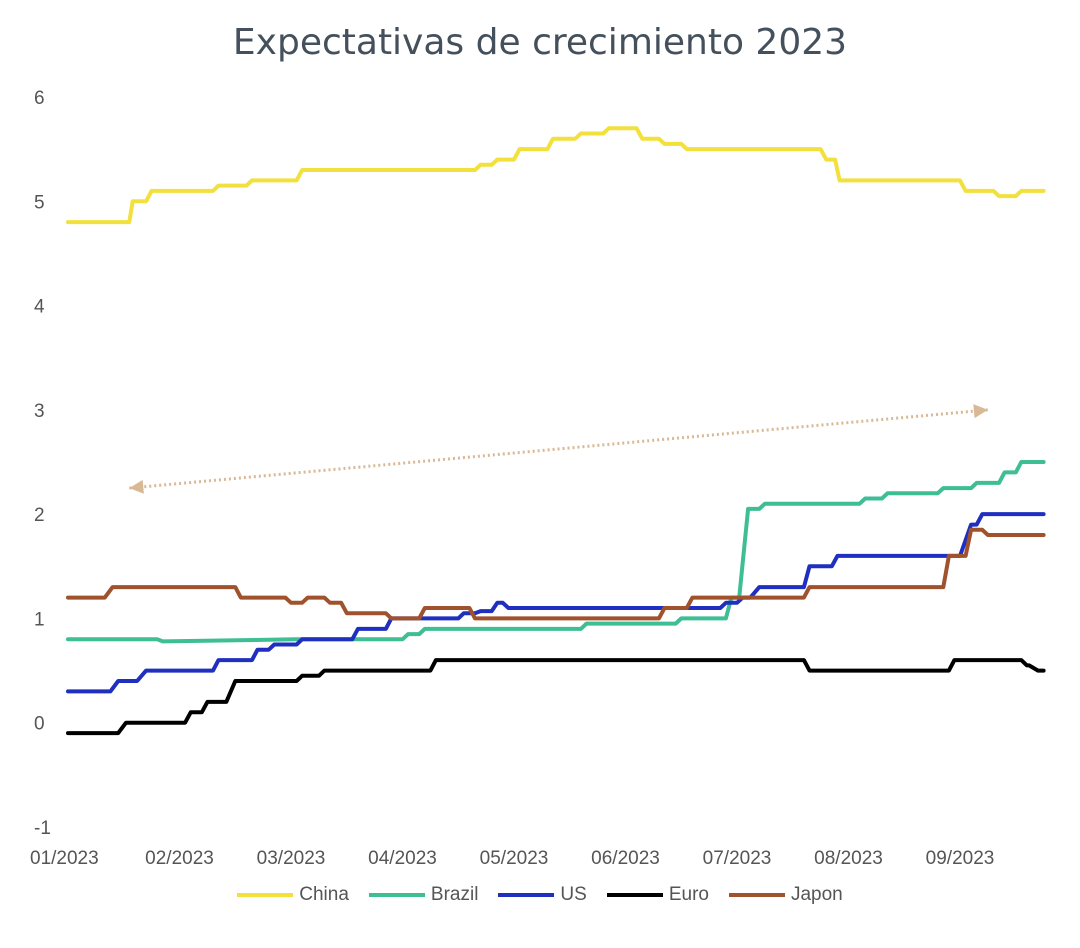  What do you see at coordinates (39, 98) in the screenshot?
I see `y-tick-label: 6` at bounding box center [39, 98].